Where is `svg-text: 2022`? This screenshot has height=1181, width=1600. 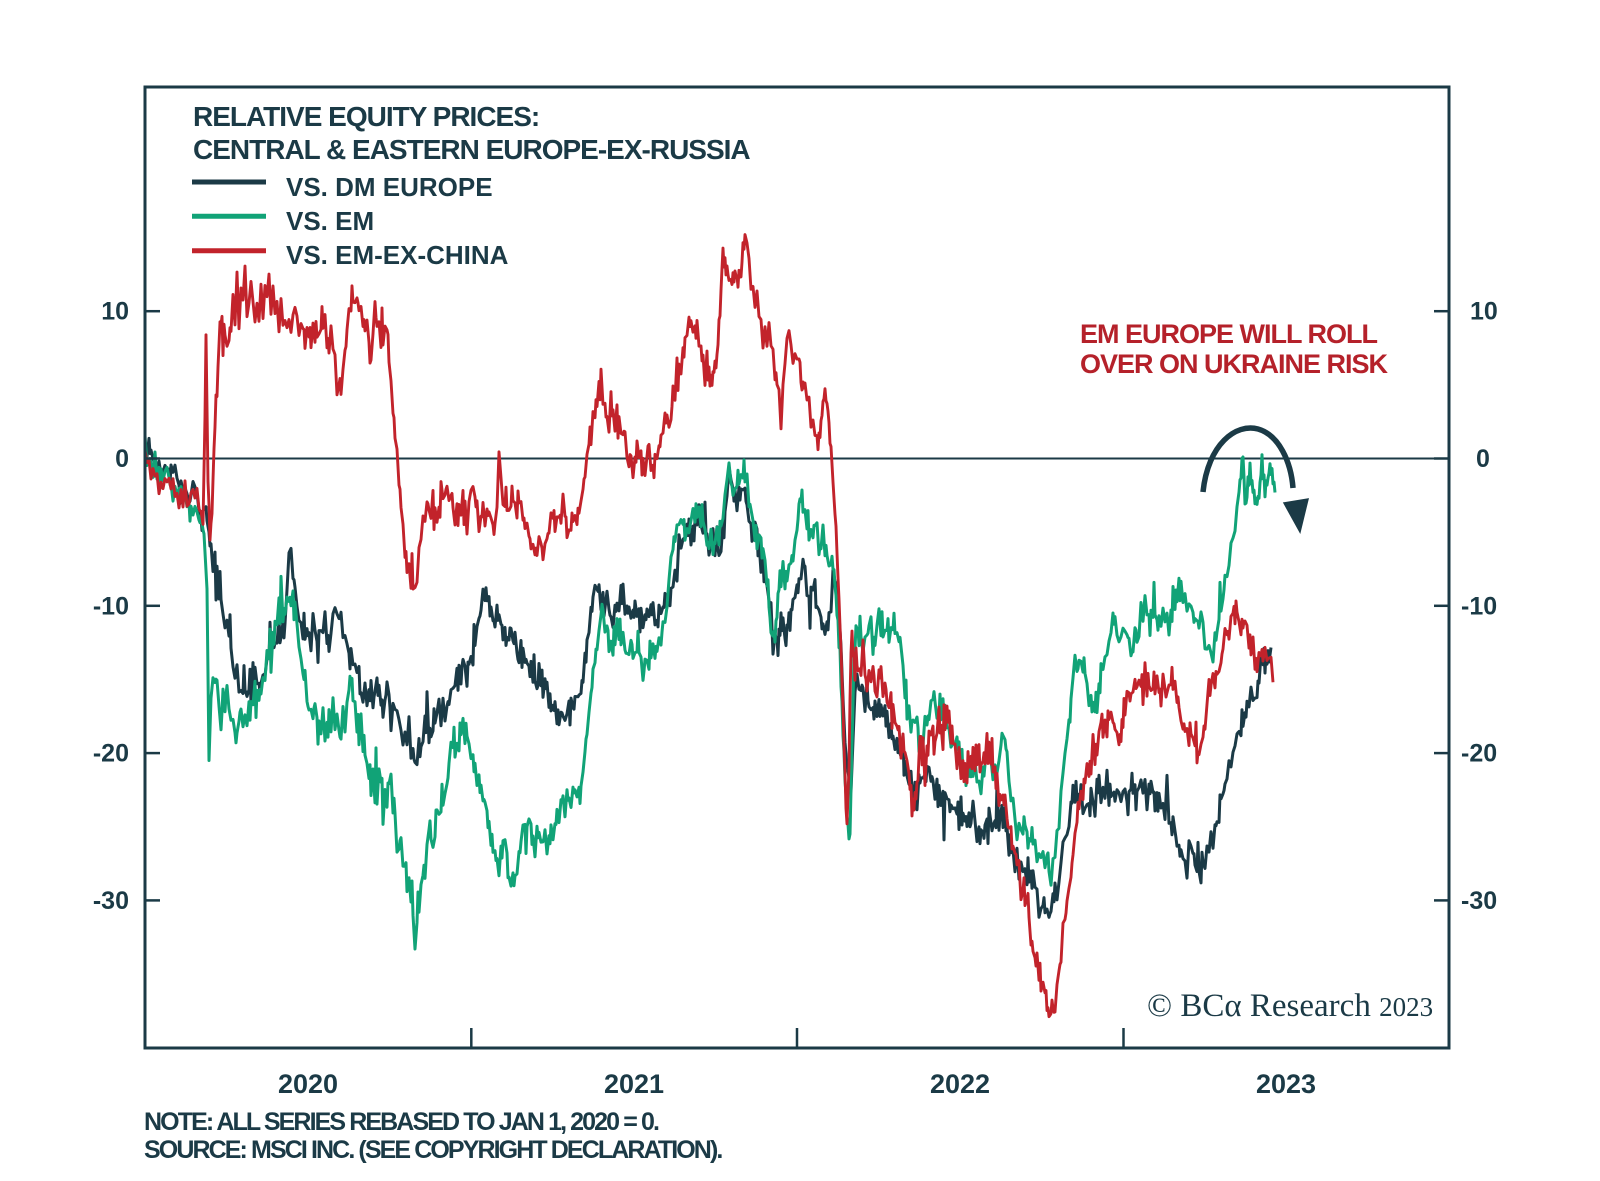 svg-text: 2022 is located at coordinates (960, 1084).